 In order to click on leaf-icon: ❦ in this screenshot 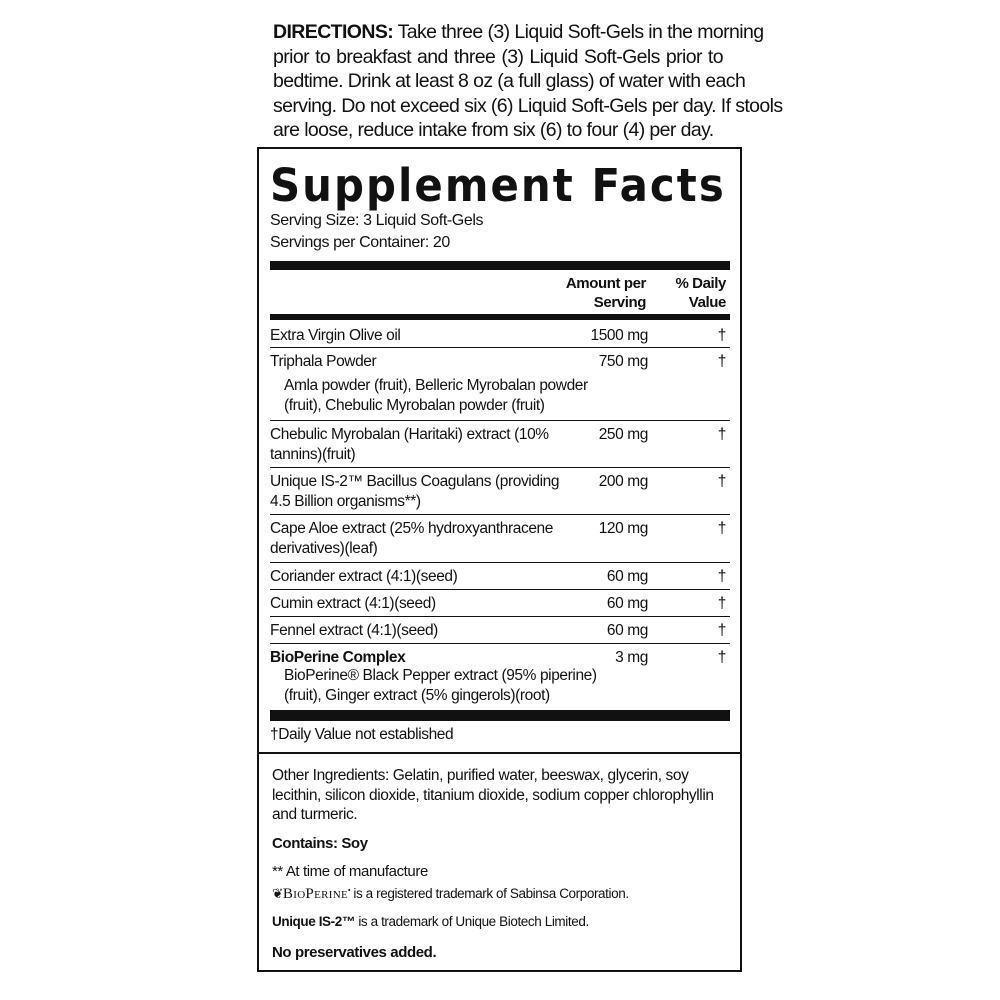, I will do `click(277, 893)`.